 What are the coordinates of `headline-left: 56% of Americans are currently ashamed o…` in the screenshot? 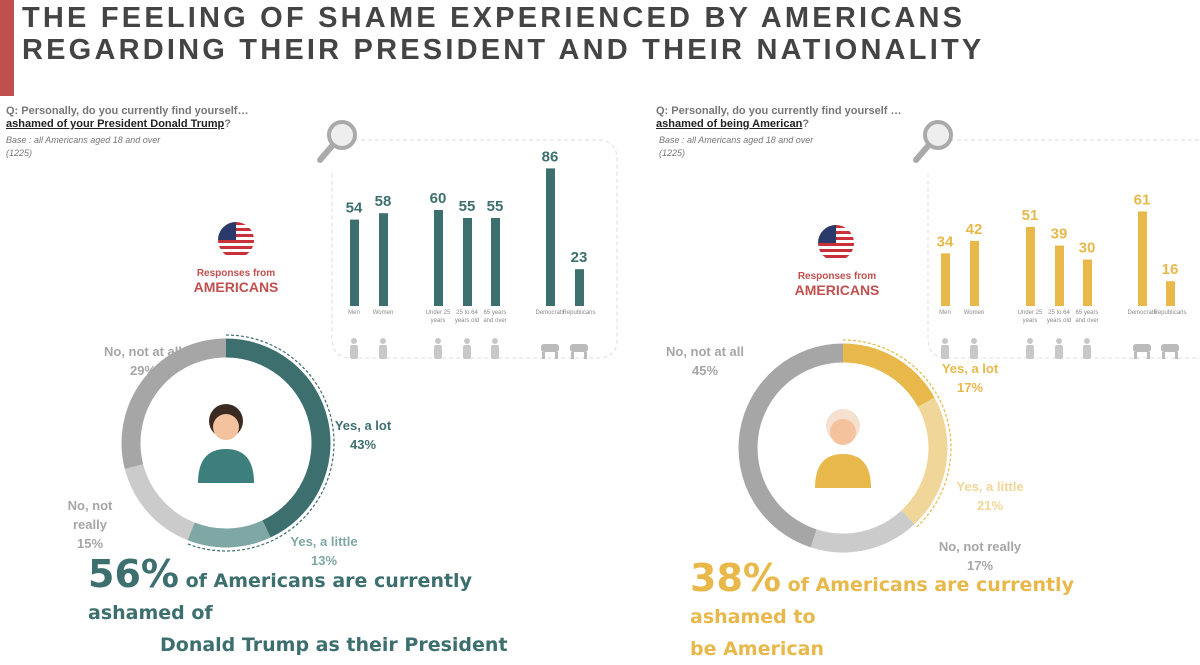 It's located at (323, 608).